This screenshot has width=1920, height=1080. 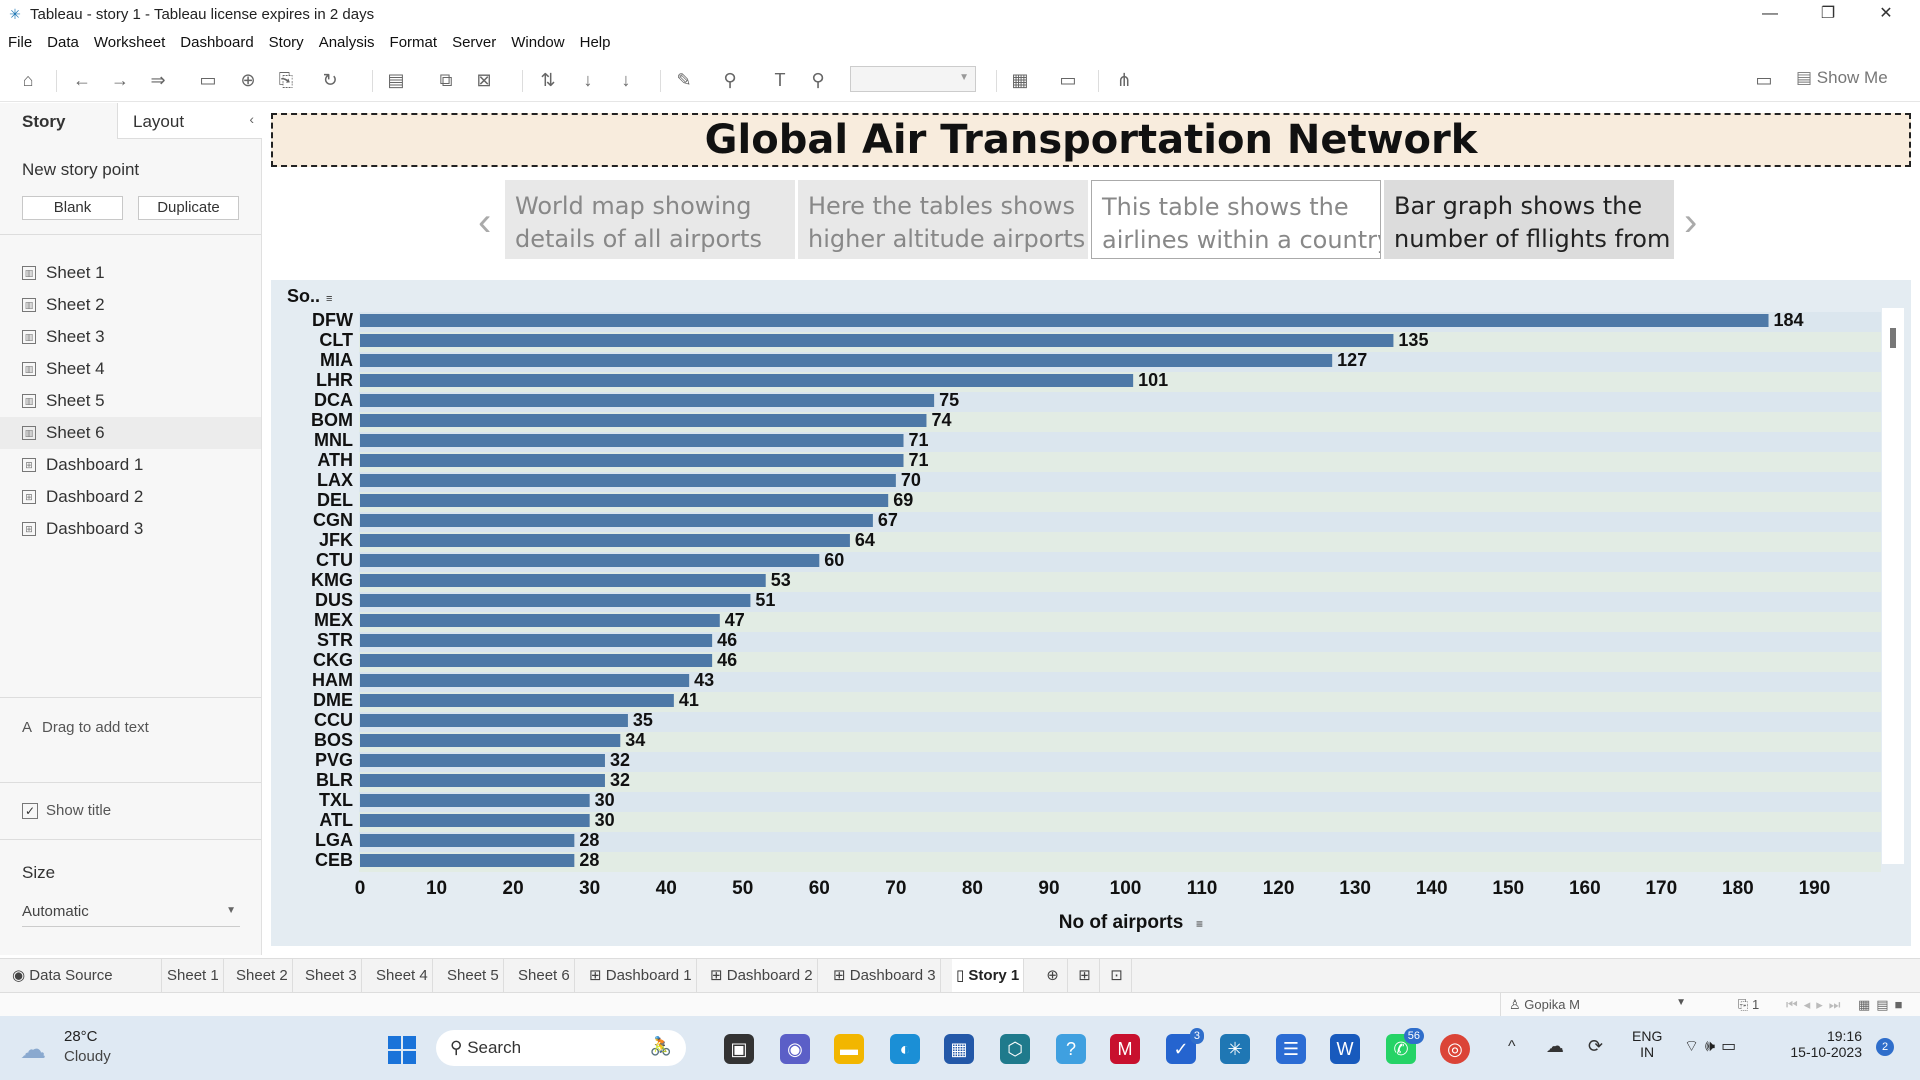 I want to click on show-title-checkbox: ✓ Show title, so click(x=66, y=810).